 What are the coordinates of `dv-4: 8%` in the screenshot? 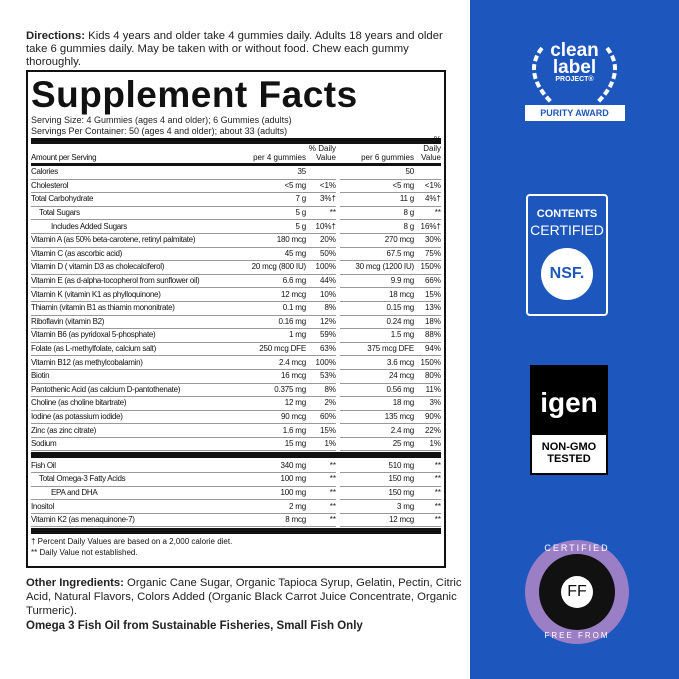 It's located at (321, 309).